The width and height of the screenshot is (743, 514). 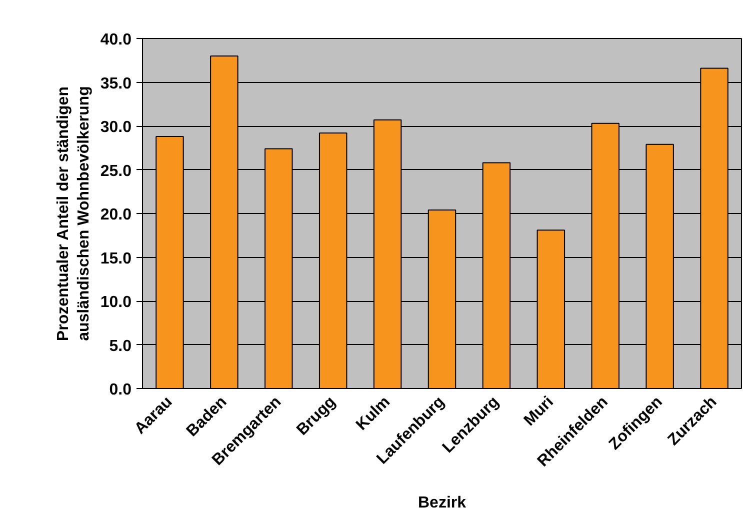 I want to click on y-tick-label: 0.0, so click(x=120, y=390).